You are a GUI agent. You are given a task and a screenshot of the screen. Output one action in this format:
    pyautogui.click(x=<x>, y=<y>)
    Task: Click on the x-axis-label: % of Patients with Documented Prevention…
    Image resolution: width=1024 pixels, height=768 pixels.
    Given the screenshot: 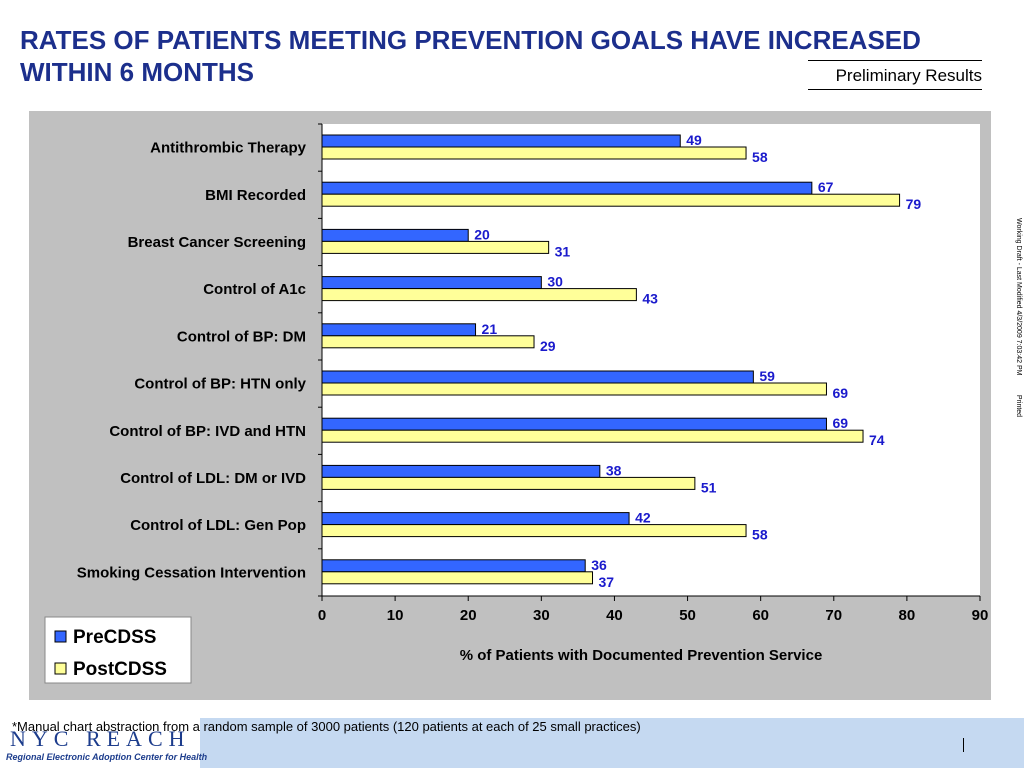 What is the action you would take?
    pyautogui.click(x=641, y=655)
    